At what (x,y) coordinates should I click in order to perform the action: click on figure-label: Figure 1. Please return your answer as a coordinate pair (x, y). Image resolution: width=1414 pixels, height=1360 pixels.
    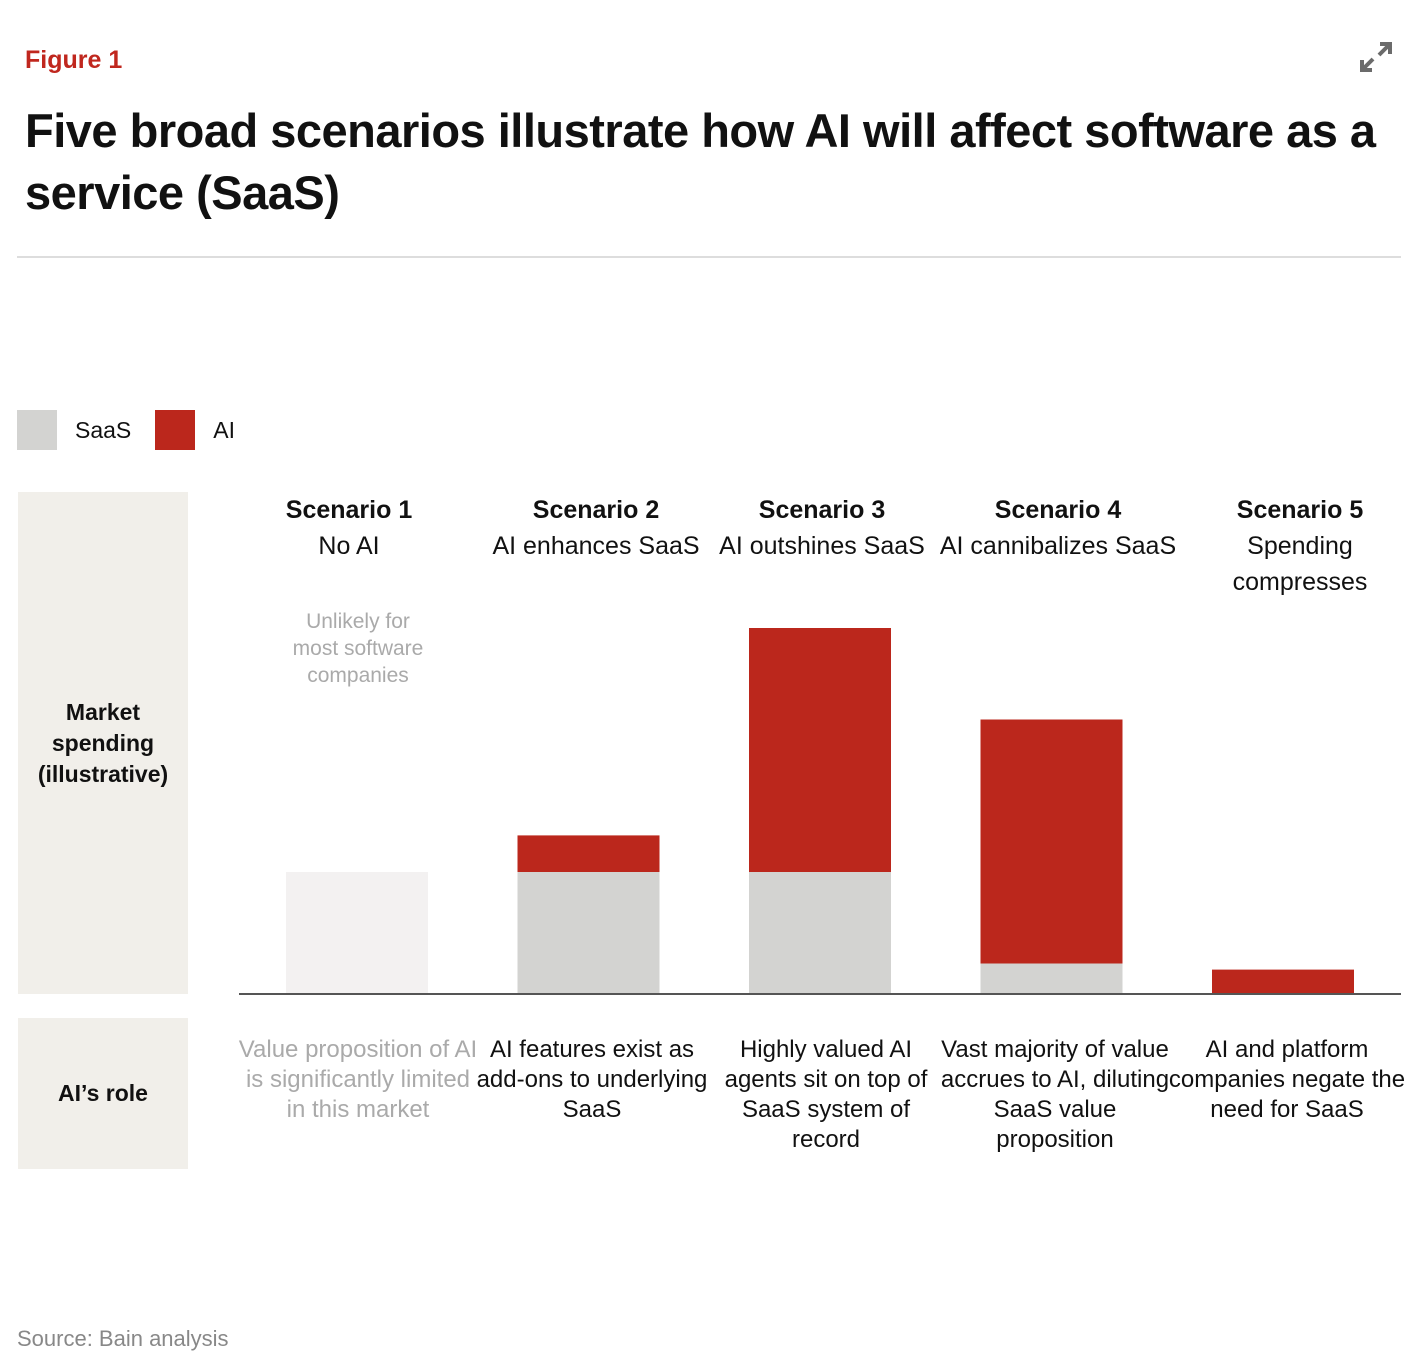
    Looking at the image, I should click on (74, 60).